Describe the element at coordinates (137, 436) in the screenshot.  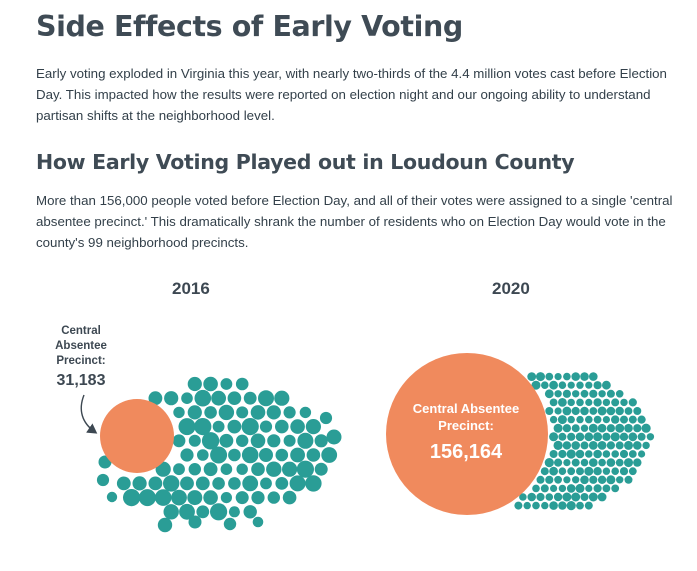
I see `central-absentee-bubble-2016` at that location.